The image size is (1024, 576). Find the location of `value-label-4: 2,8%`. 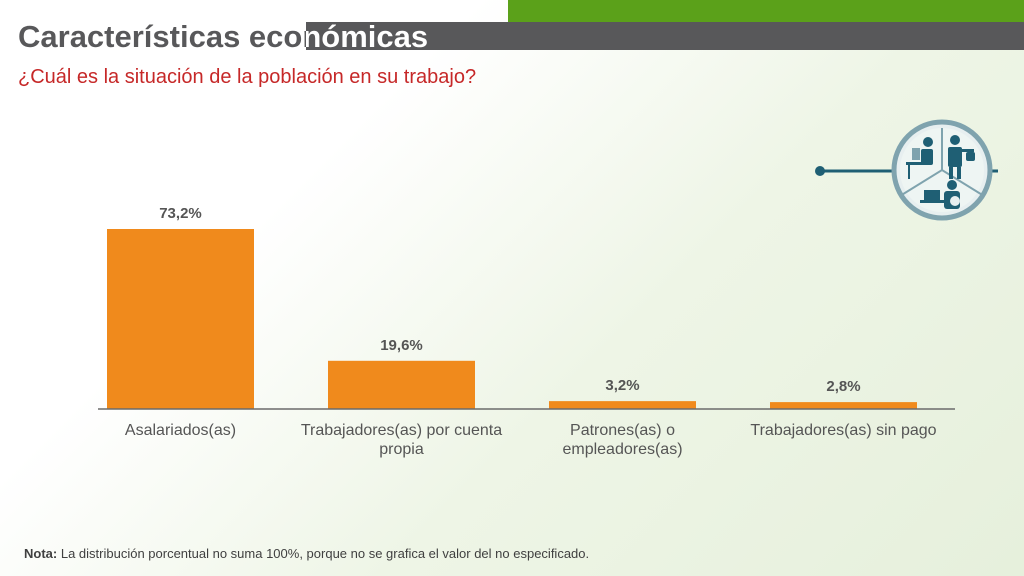

value-label-4: 2,8% is located at coordinates (843, 387).